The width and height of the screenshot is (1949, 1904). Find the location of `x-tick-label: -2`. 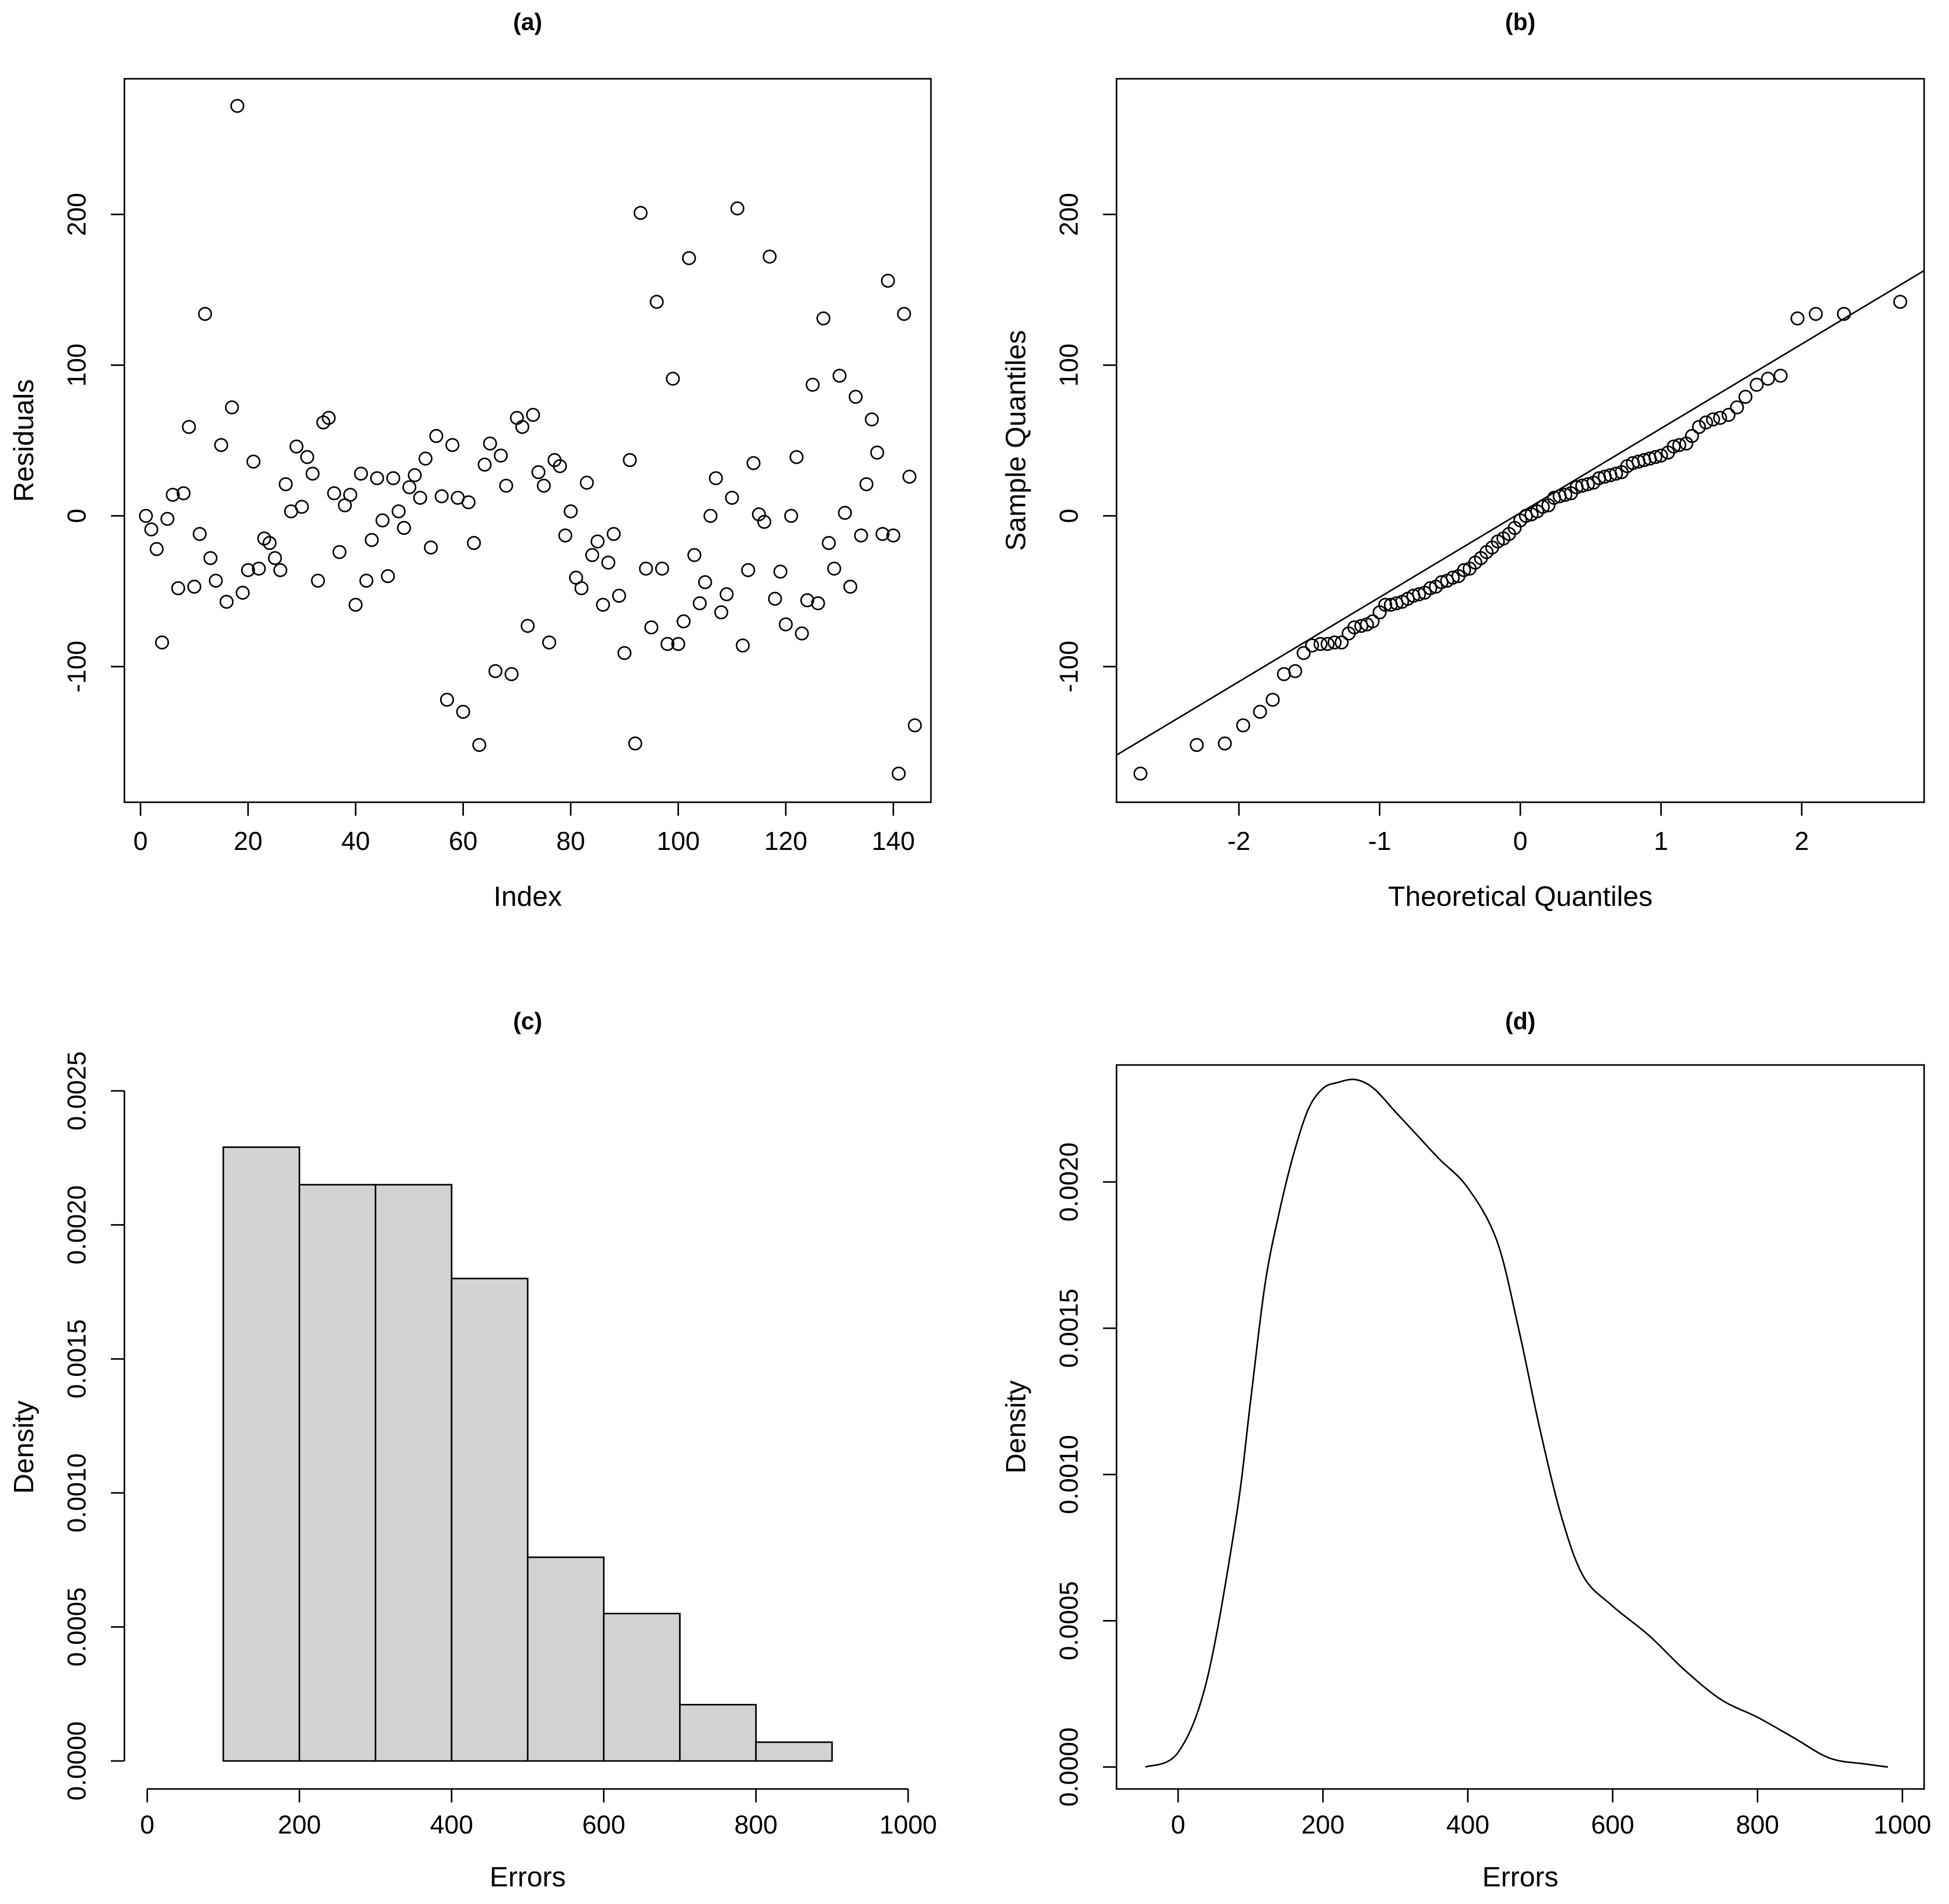

x-tick-label: -2 is located at coordinates (1238, 842).